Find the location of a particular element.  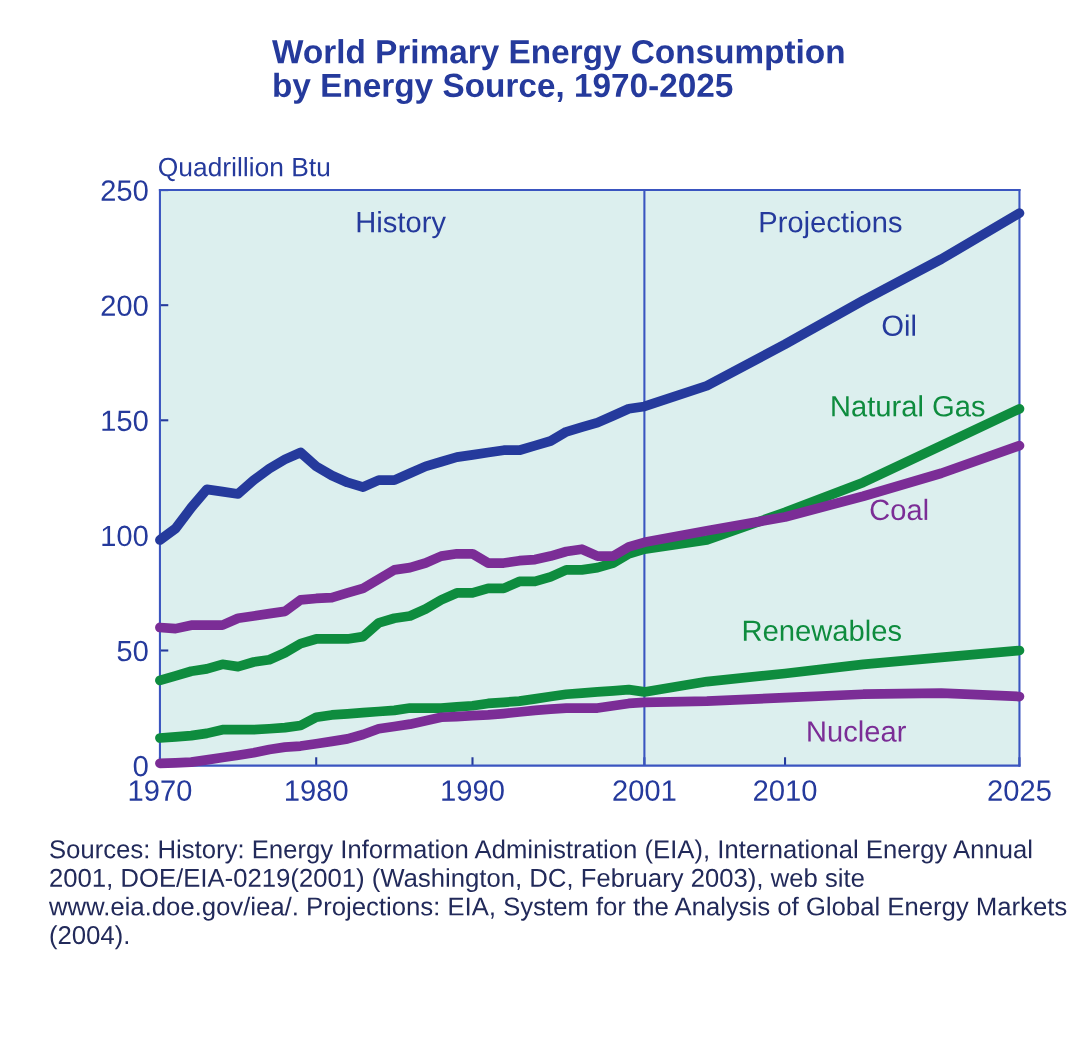

annotation: Projections is located at coordinates (831, 225).